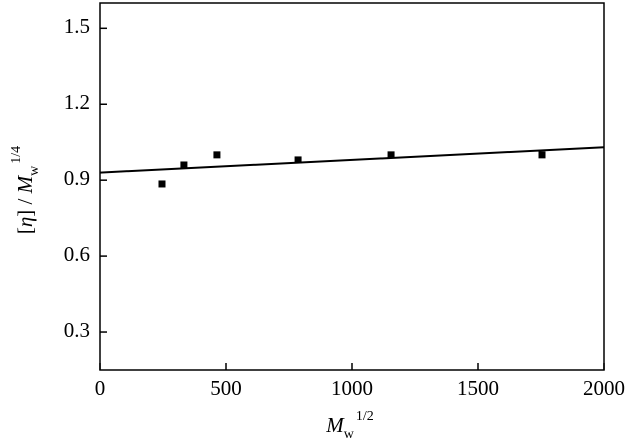 This screenshot has height=448, width=631. What do you see at coordinates (604, 388) in the screenshot?
I see `x-tick-label: 2000` at bounding box center [604, 388].